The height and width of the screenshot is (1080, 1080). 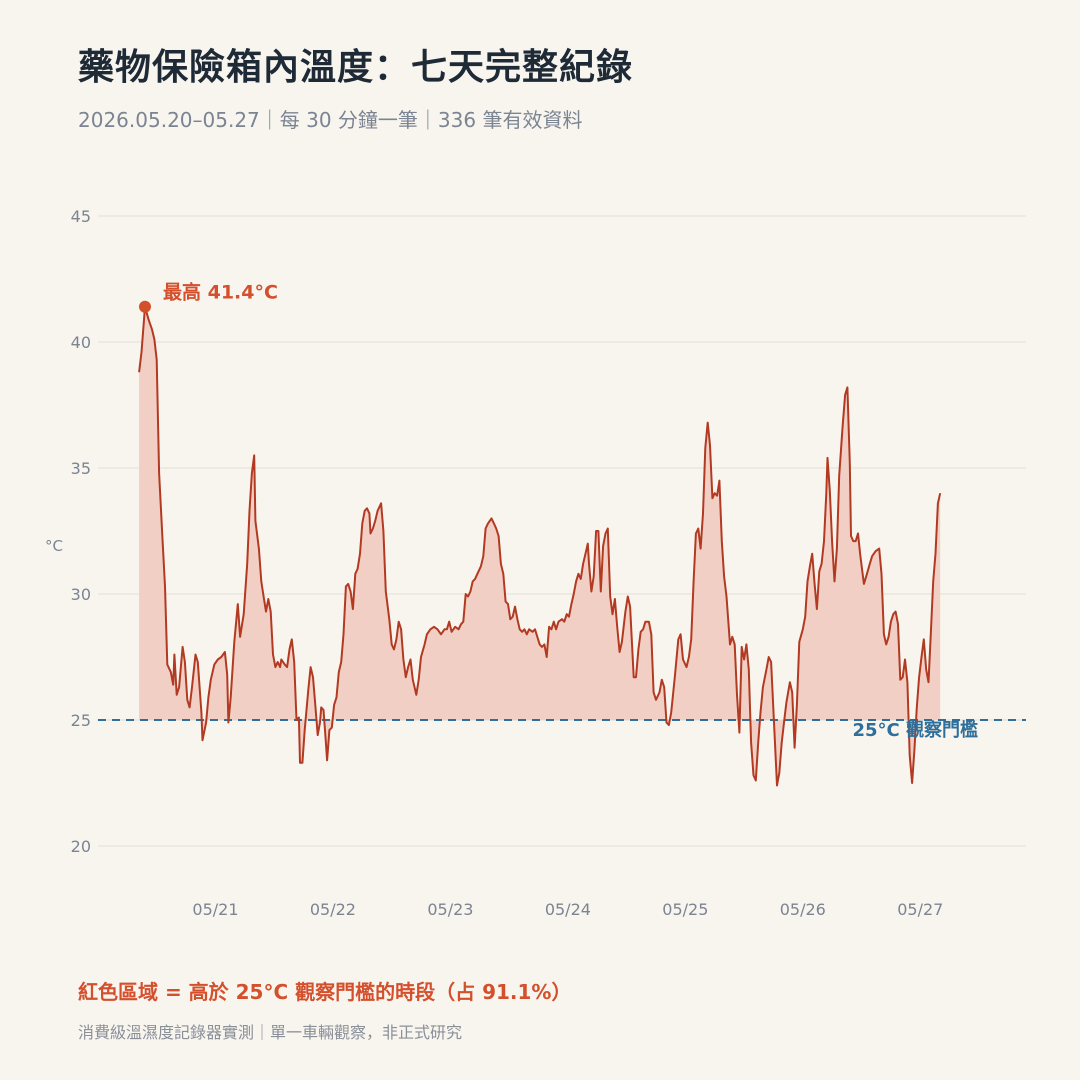 I want to click on y-tick-label: 30, so click(x=81, y=594).